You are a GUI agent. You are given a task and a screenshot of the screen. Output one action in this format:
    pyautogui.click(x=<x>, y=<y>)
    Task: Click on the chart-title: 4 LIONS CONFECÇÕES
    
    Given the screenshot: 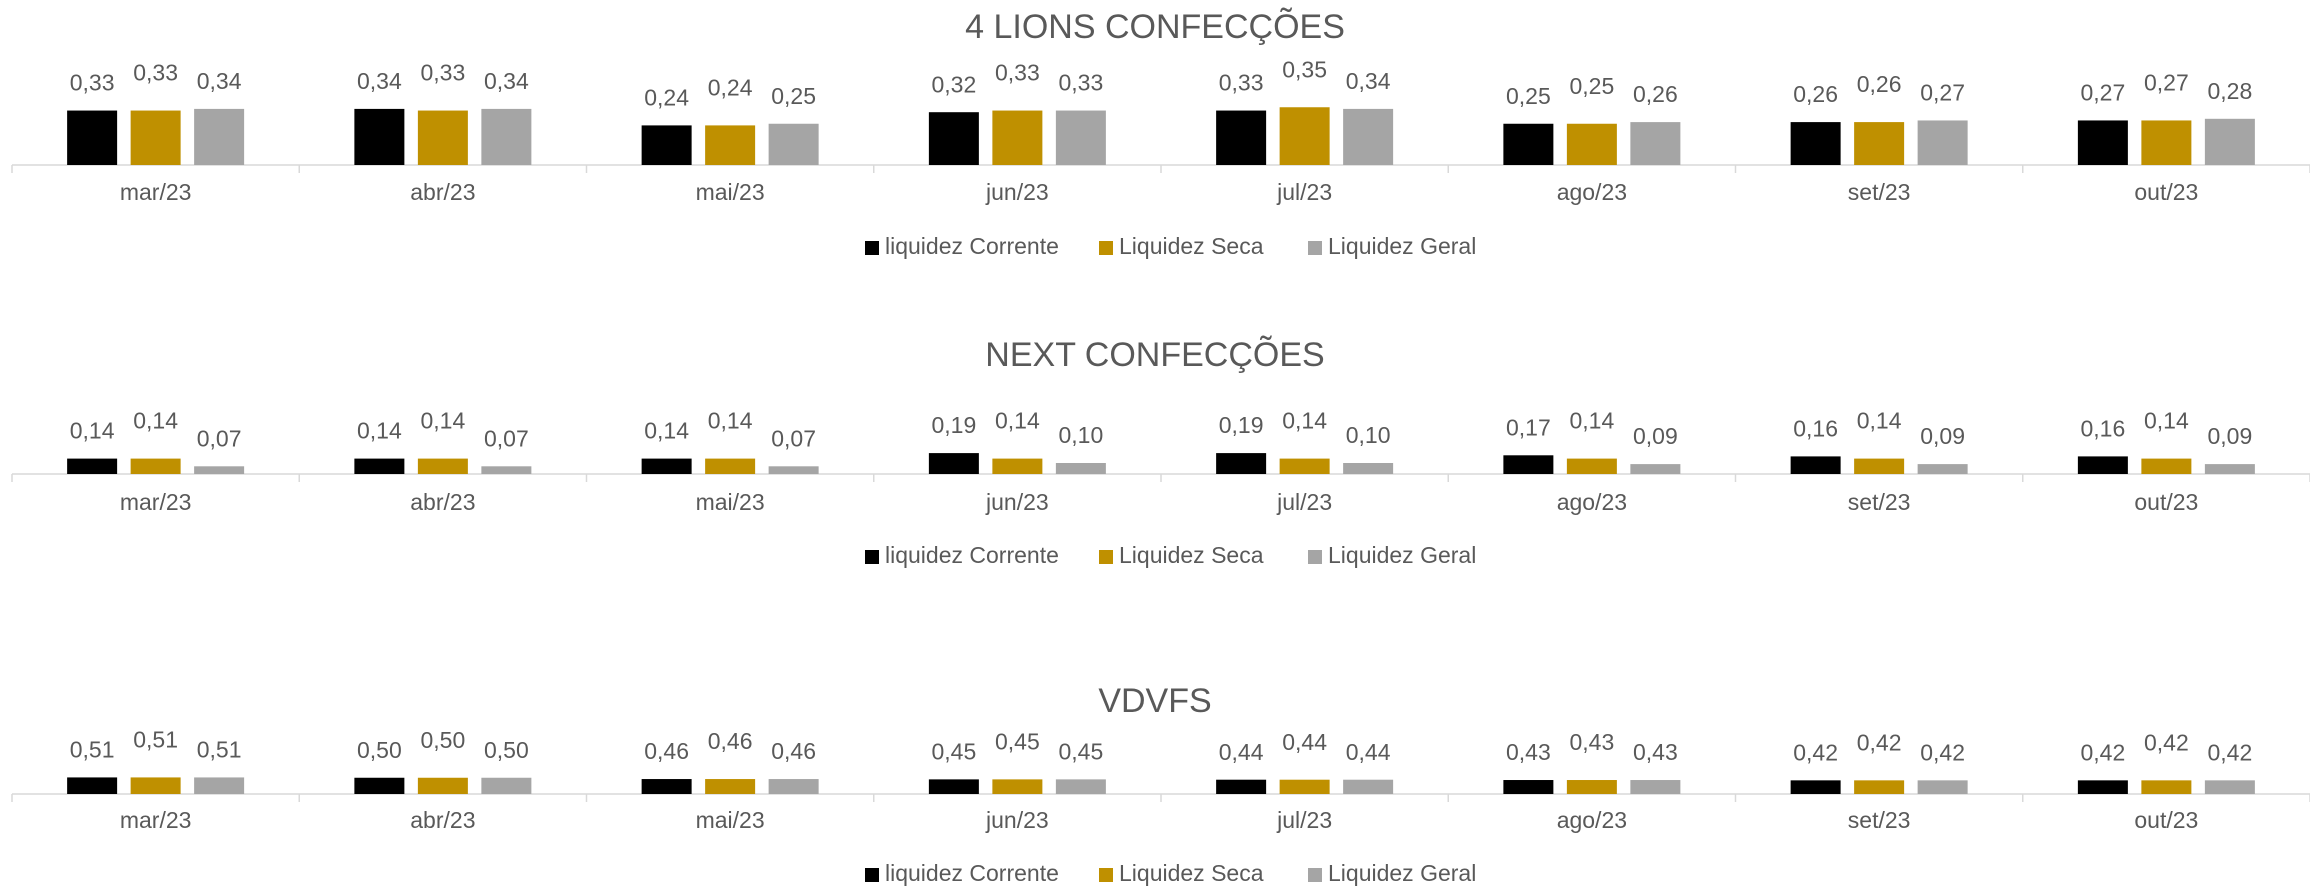 What is the action you would take?
    pyautogui.click(x=1155, y=27)
    